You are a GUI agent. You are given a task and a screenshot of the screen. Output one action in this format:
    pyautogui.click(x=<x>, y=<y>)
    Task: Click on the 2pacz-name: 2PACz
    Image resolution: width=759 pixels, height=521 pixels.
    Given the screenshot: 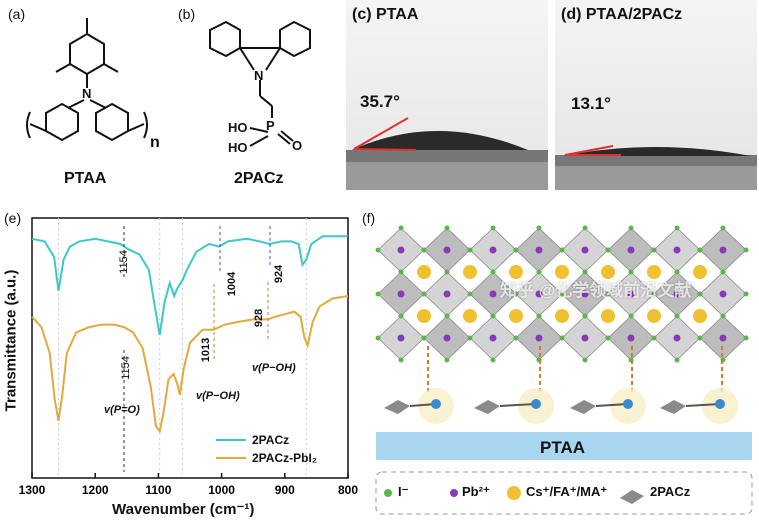 What is the action you would take?
    pyautogui.click(x=259, y=178)
    